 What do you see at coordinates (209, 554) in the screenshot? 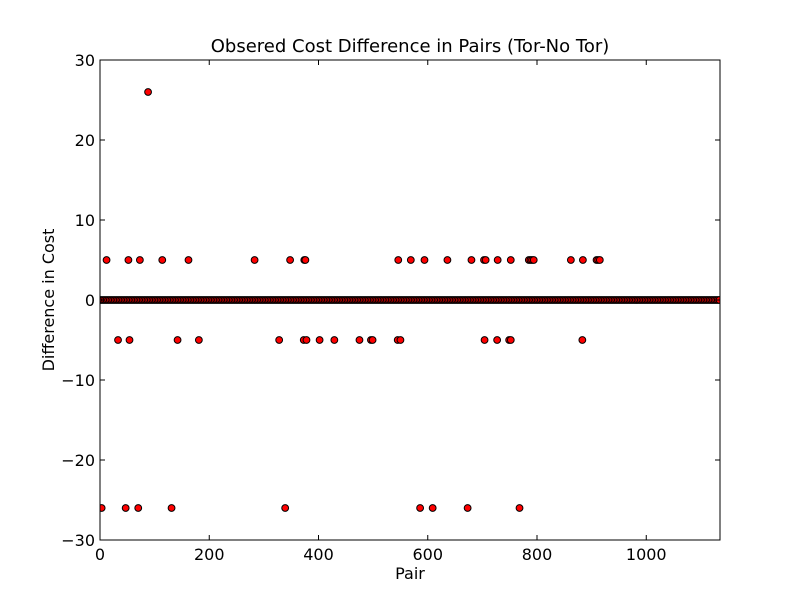
I see `x-tick-label: 200` at bounding box center [209, 554].